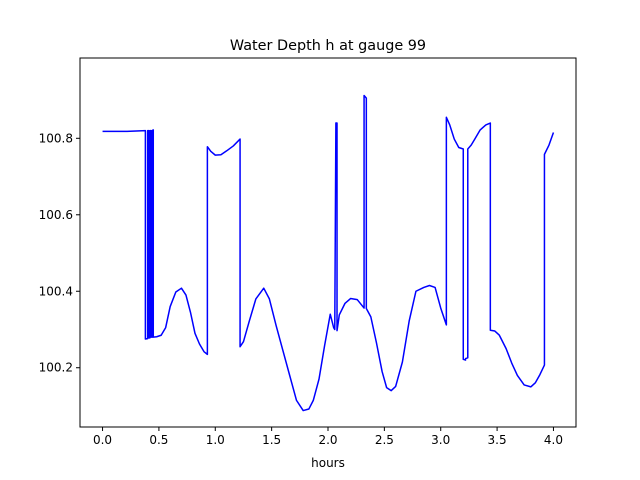  Describe the element at coordinates (497, 440) in the screenshot. I see `x-tick-label: 3.5` at that location.